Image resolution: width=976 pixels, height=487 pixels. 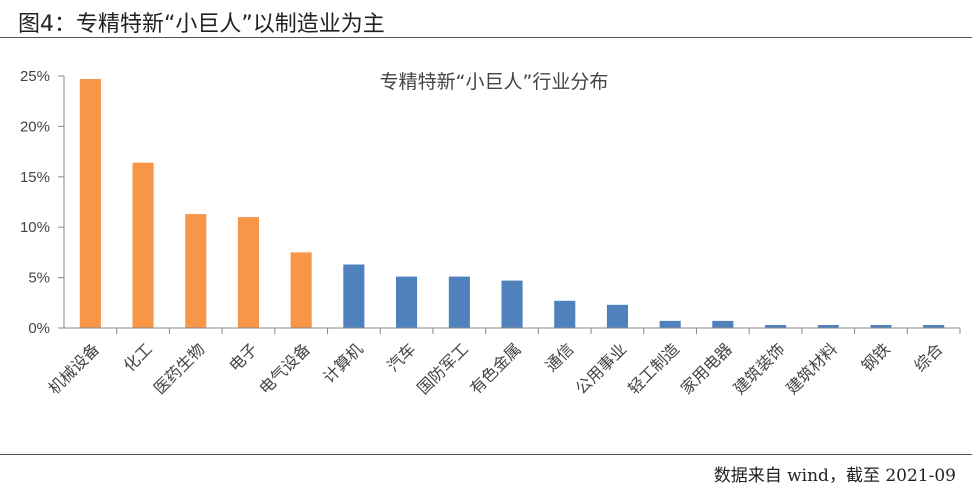 What do you see at coordinates (759, 368) in the screenshot?
I see `x-tick-label: 建筑装饰` at bounding box center [759, 368].